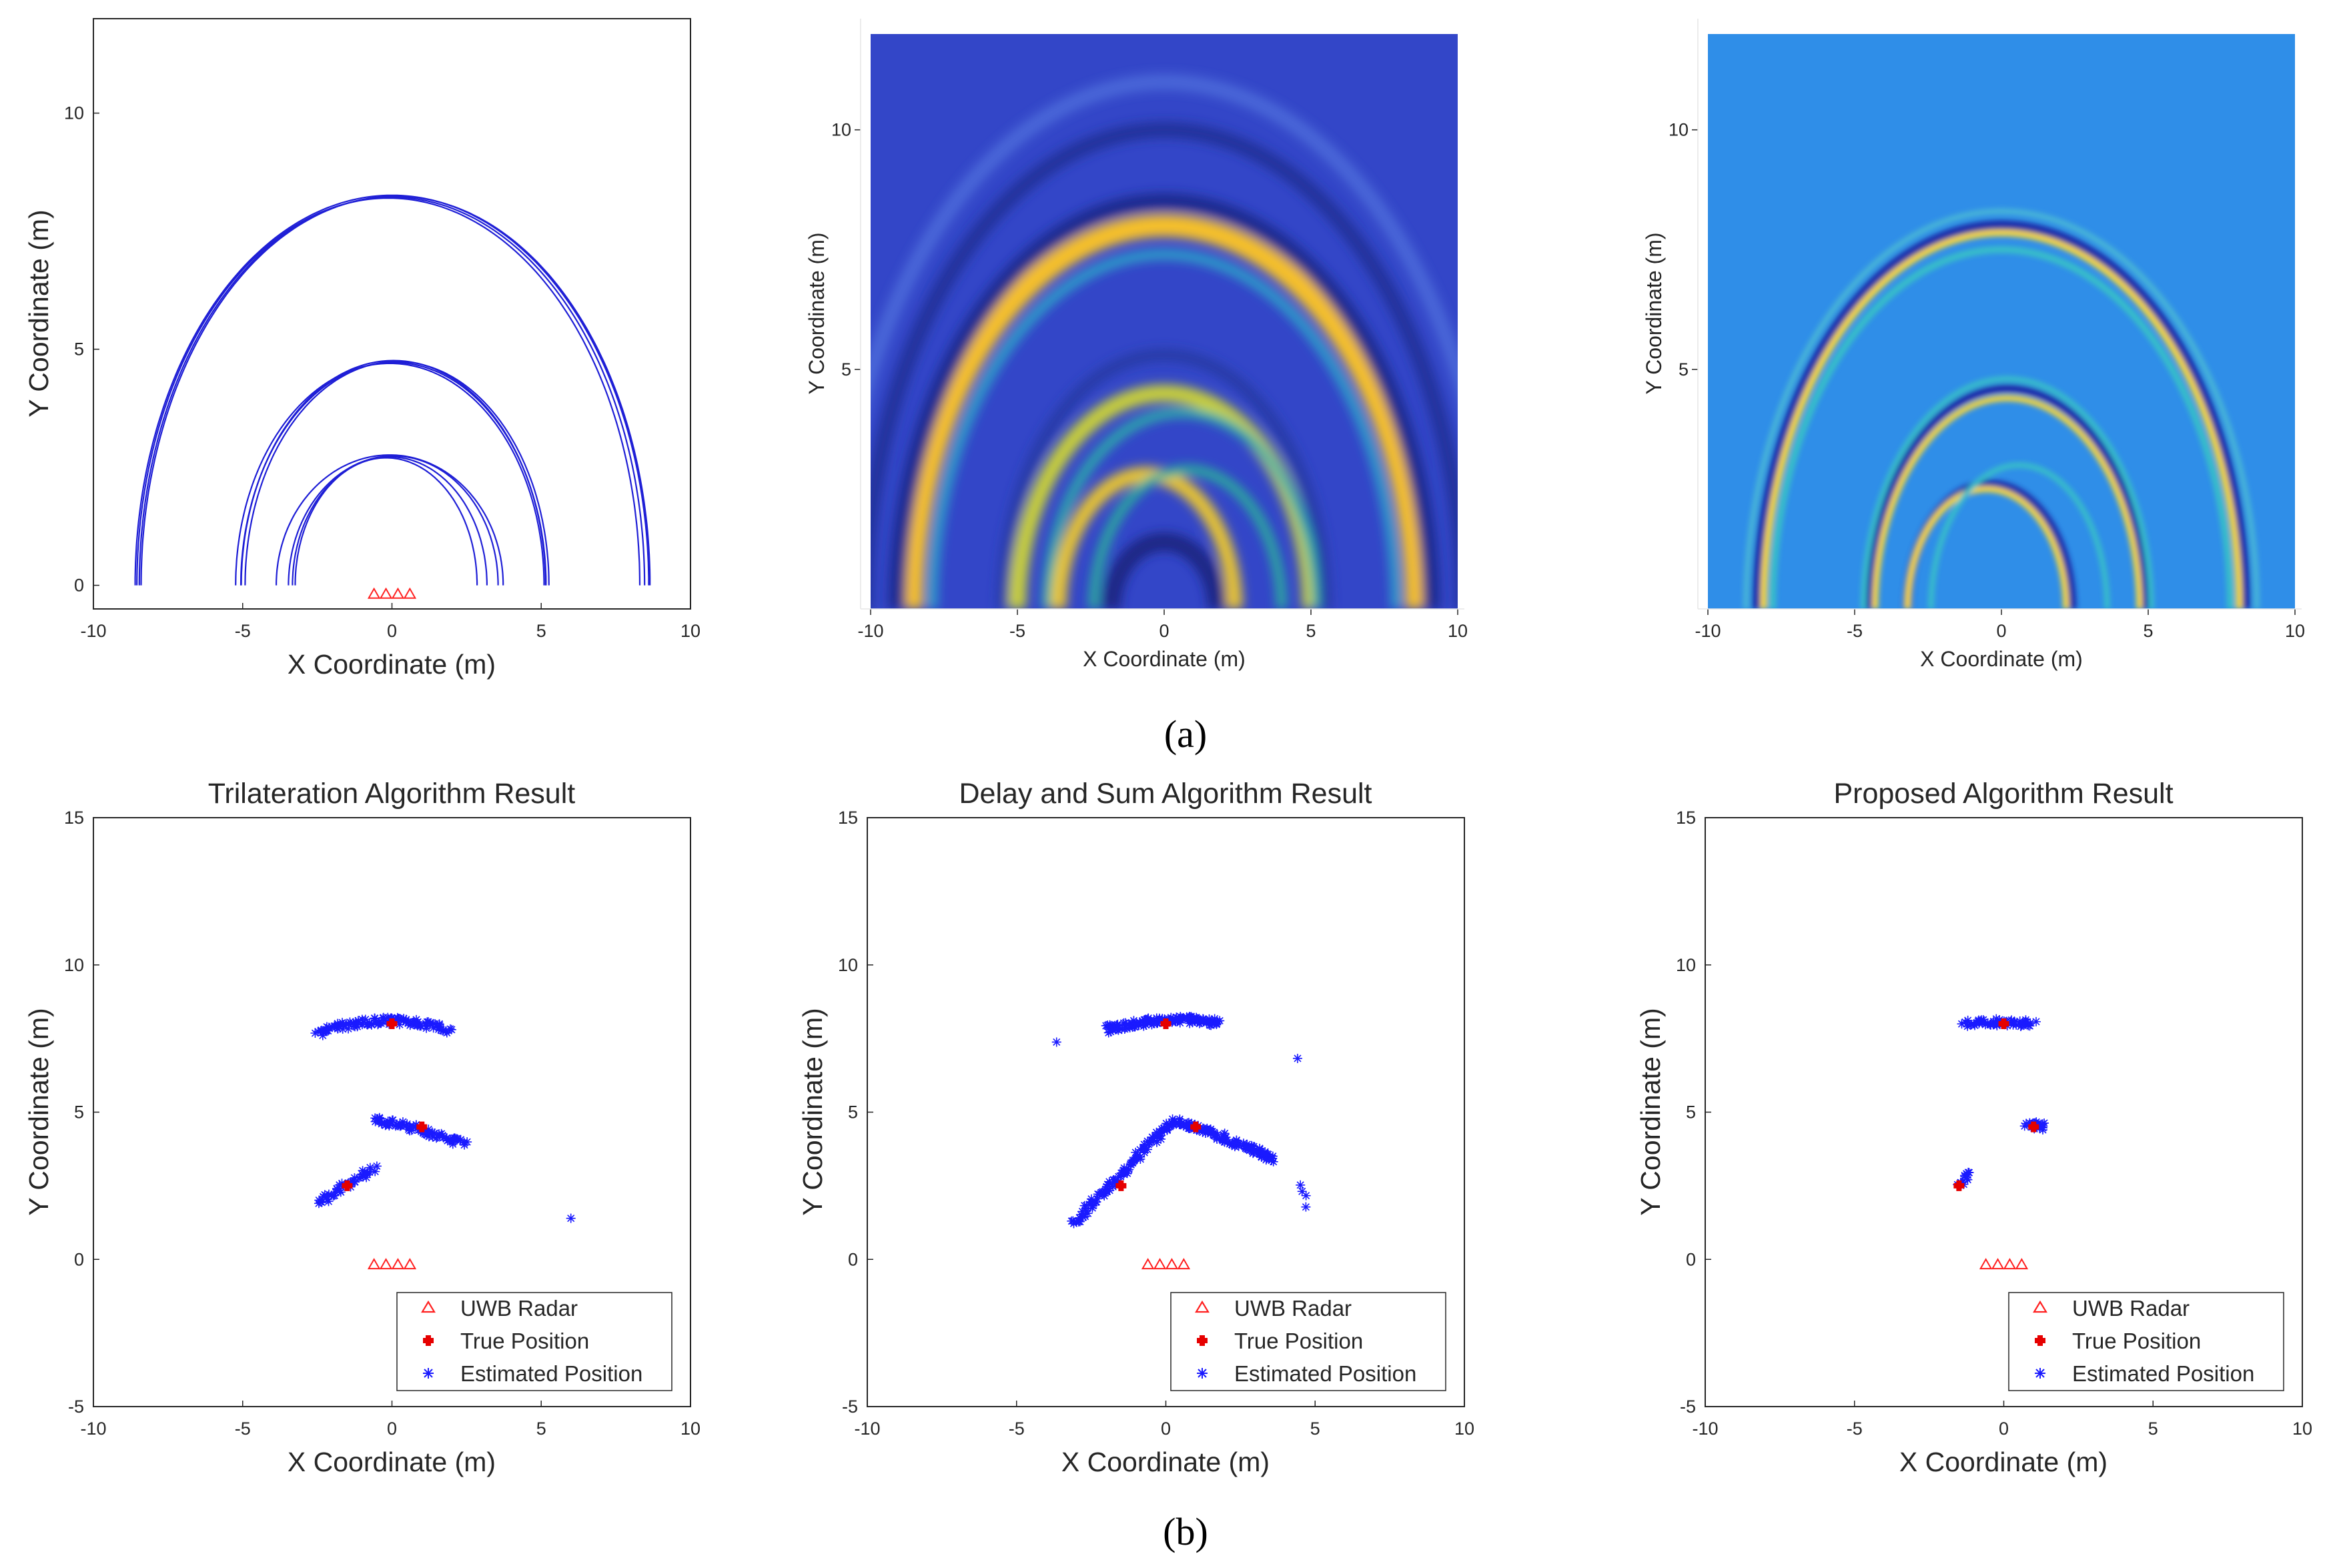 The image size is (2333, 1568). Describe the element at coordinates (392, 1462) in the screenshot. I see `plot-b1-xlabel: X Coordinate (m)` at that location.